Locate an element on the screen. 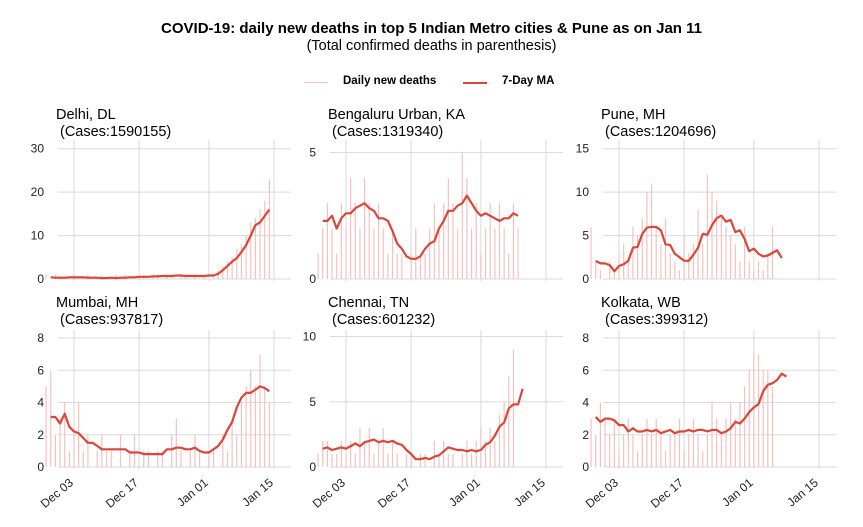 This screenshot has height=527, width=863. legend-label-ma: 7-Day MA is located at coordinates (528, 81).